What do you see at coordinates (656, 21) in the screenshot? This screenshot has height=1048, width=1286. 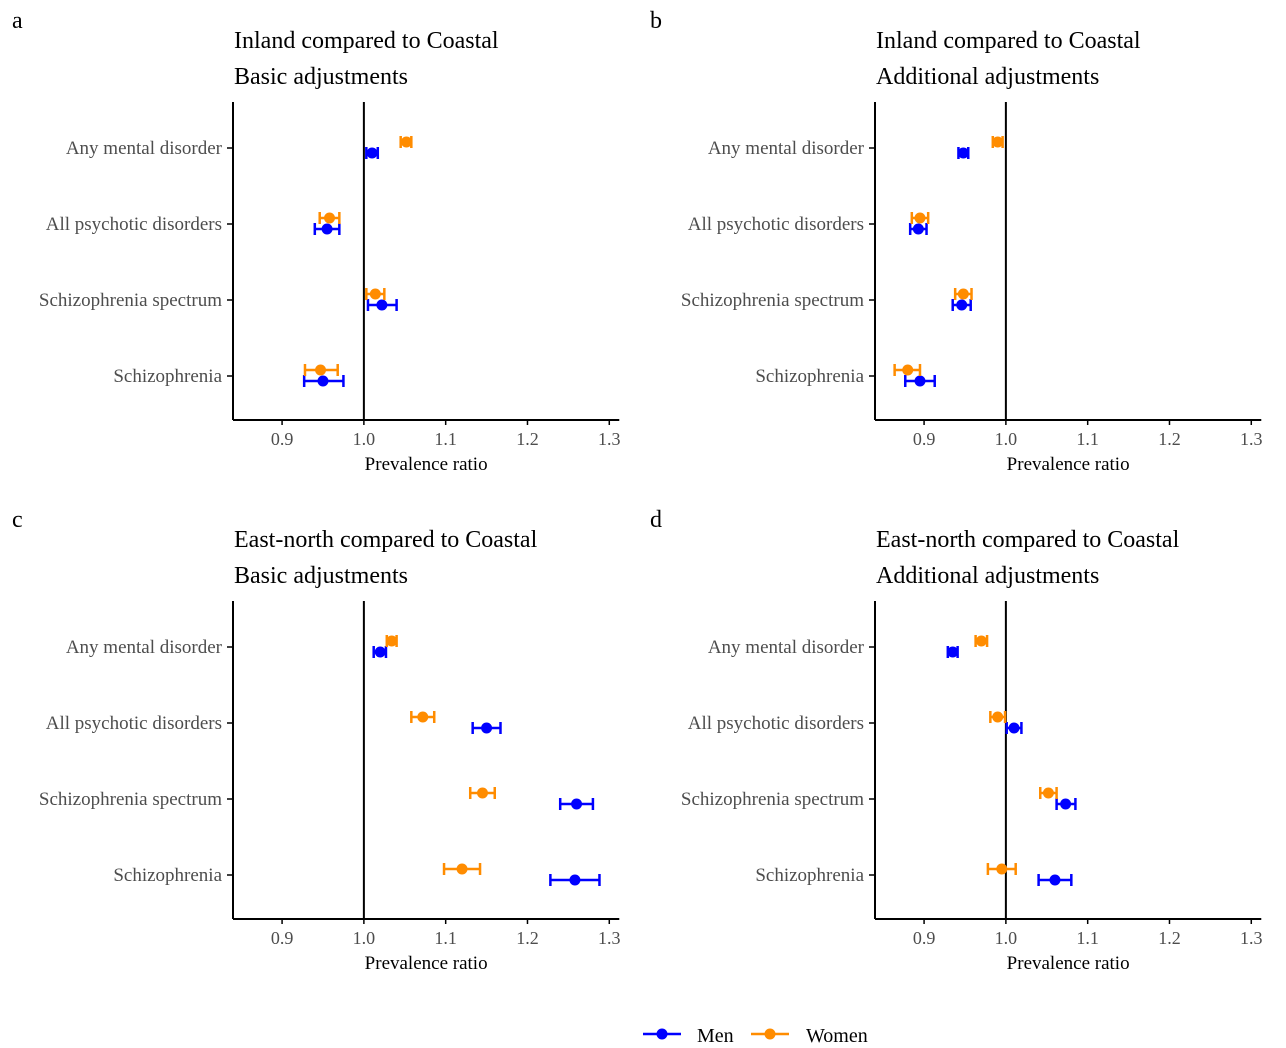 I see `panel-letter: b` at bounding box center [656, 21].